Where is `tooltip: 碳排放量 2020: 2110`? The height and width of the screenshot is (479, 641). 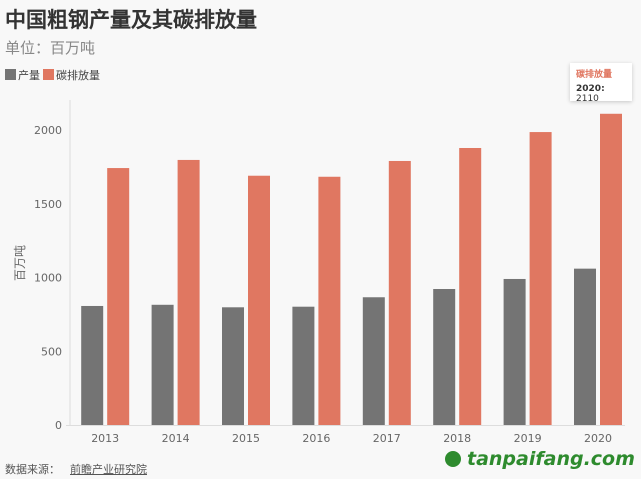 tooltip: 碳排放量 2020: 2110 is located at coordinates (601, 83).